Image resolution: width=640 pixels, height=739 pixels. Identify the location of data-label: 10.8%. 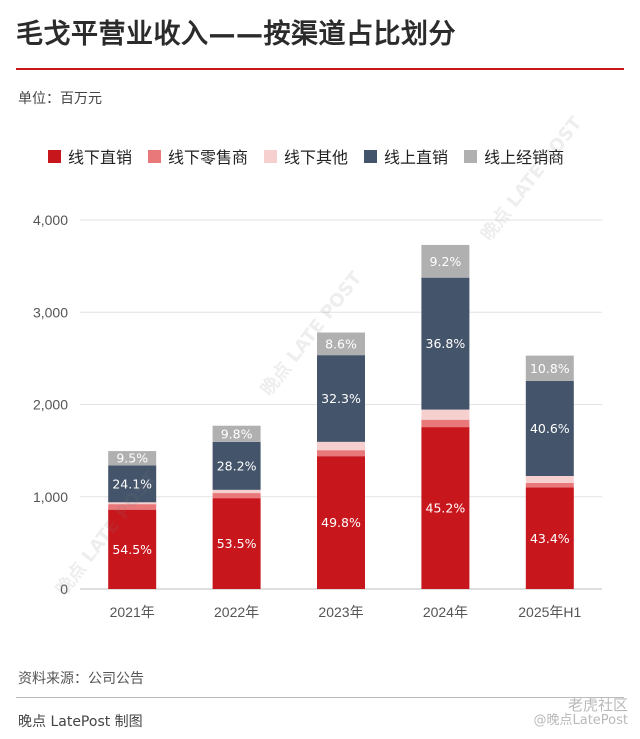
(550, 368).